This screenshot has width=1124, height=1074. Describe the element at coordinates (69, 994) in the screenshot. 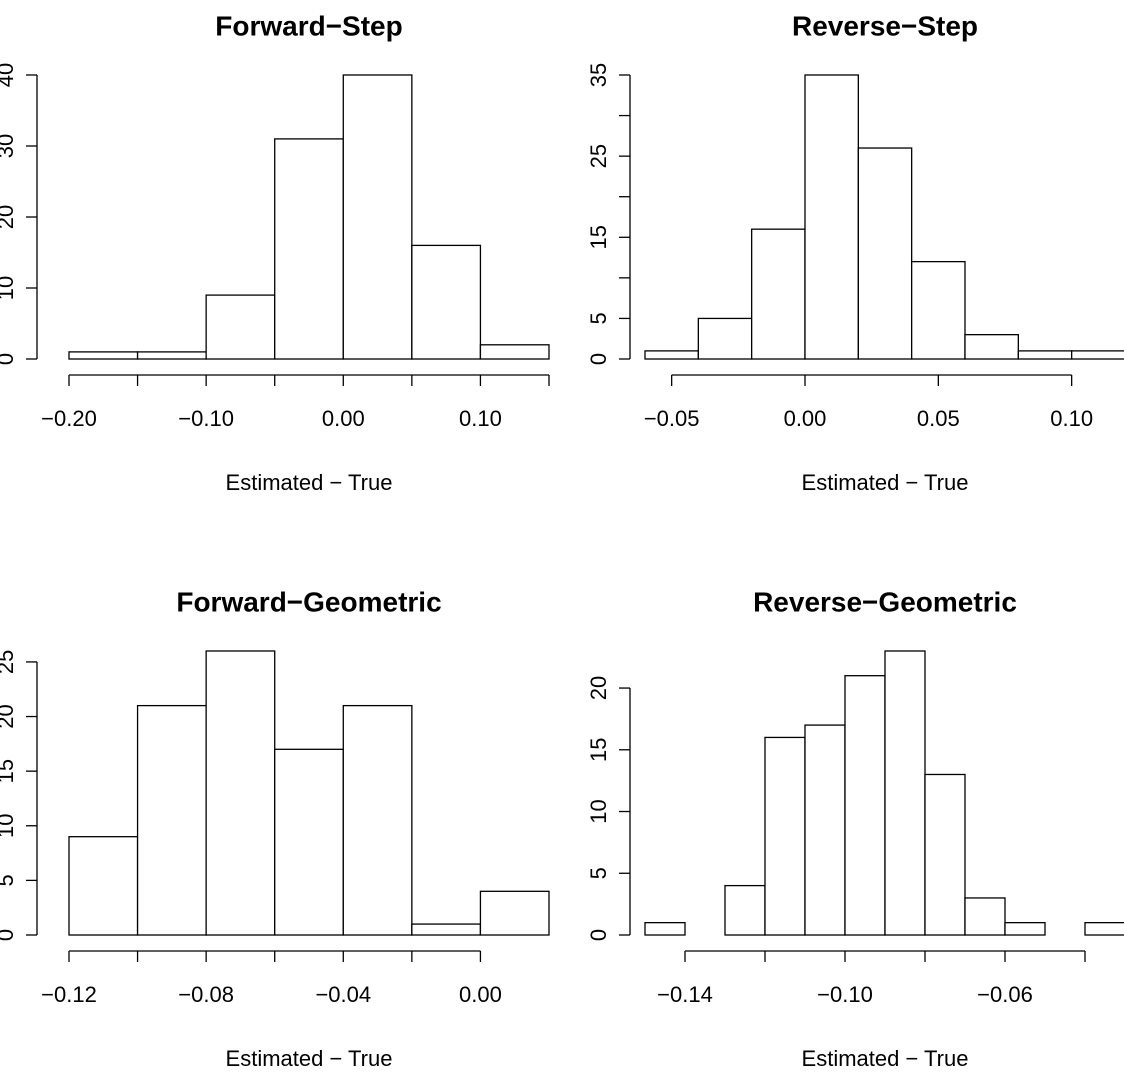

I see `x-tick-label: −0.12` at that location.